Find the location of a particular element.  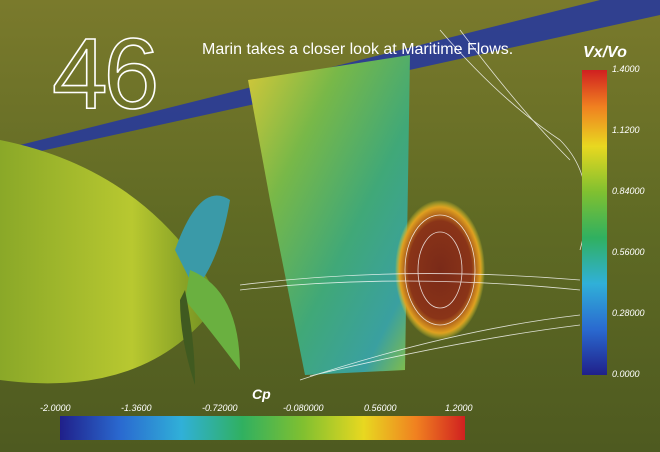

colorbar-label: 1.1200 is located at coordinates (626, 130).